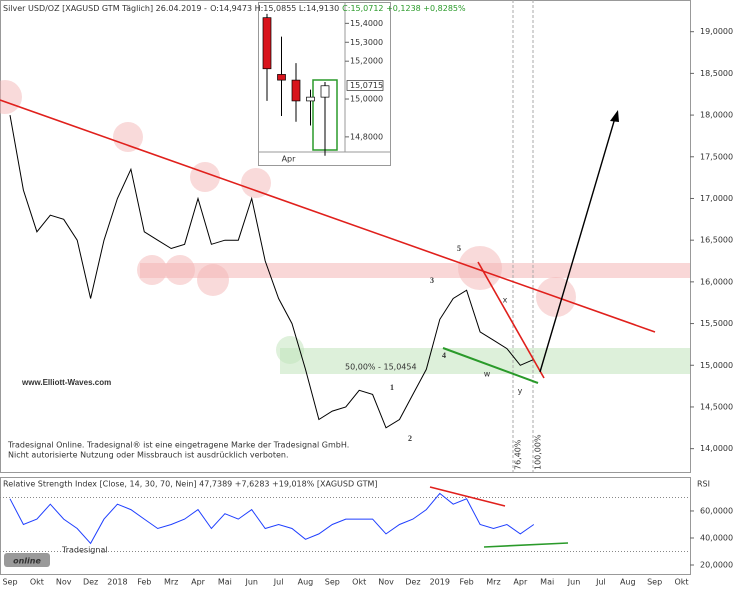  Describe the element at coordinates (366, 61) in the screenshot. I see `y-tick-label: 15,2000` at that location.